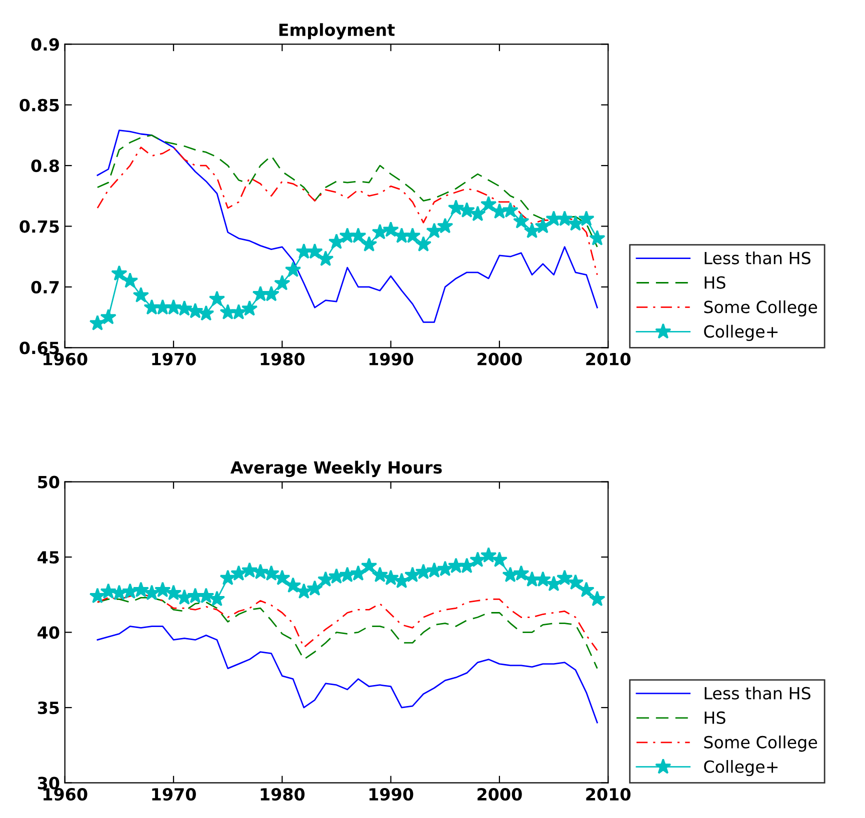 The width and height of the screenshot is (865, 818). What do you see at coordinates (48, 708) in the screenshot?
I see `y-tick-label: 35` at bounding box center [48, 708].